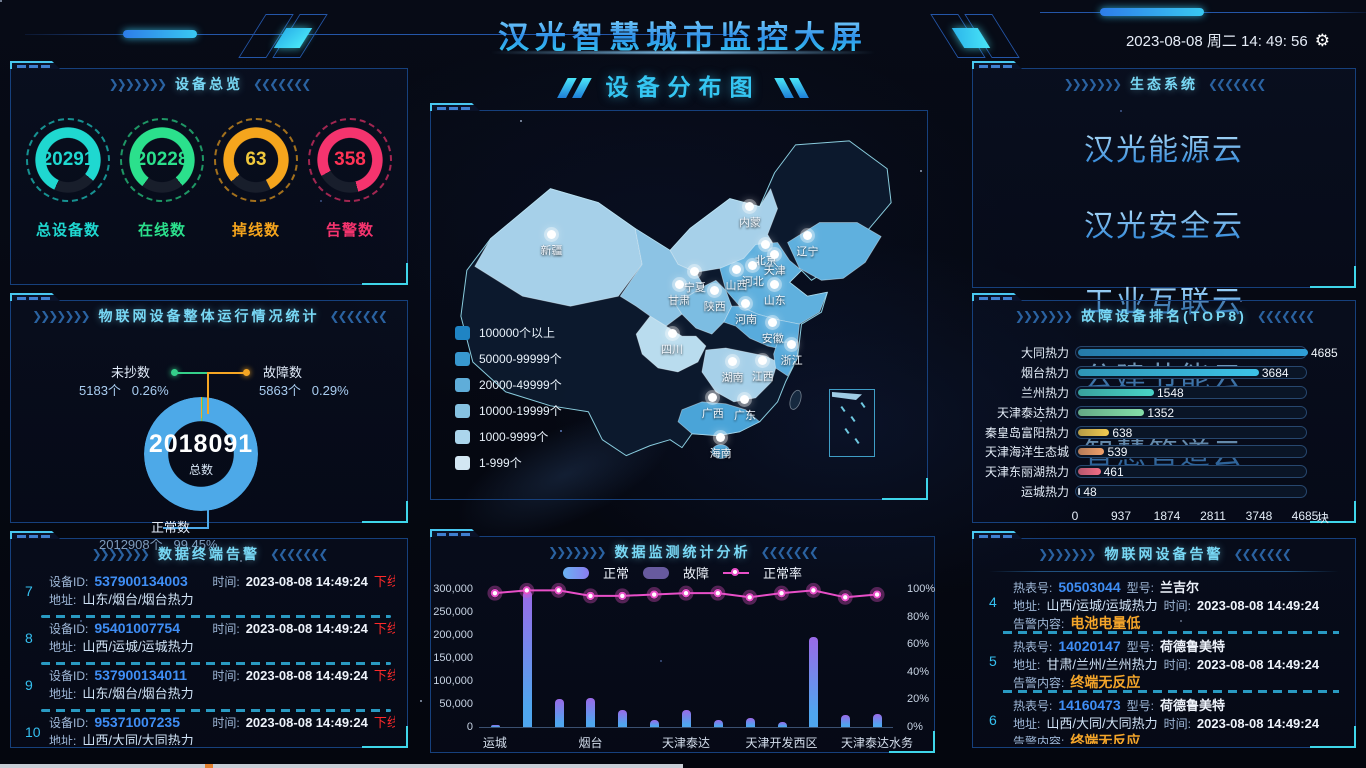  Describe the element at coordinates (721, 447) in the screenshot. I see `province-marker: 海南` at that location.